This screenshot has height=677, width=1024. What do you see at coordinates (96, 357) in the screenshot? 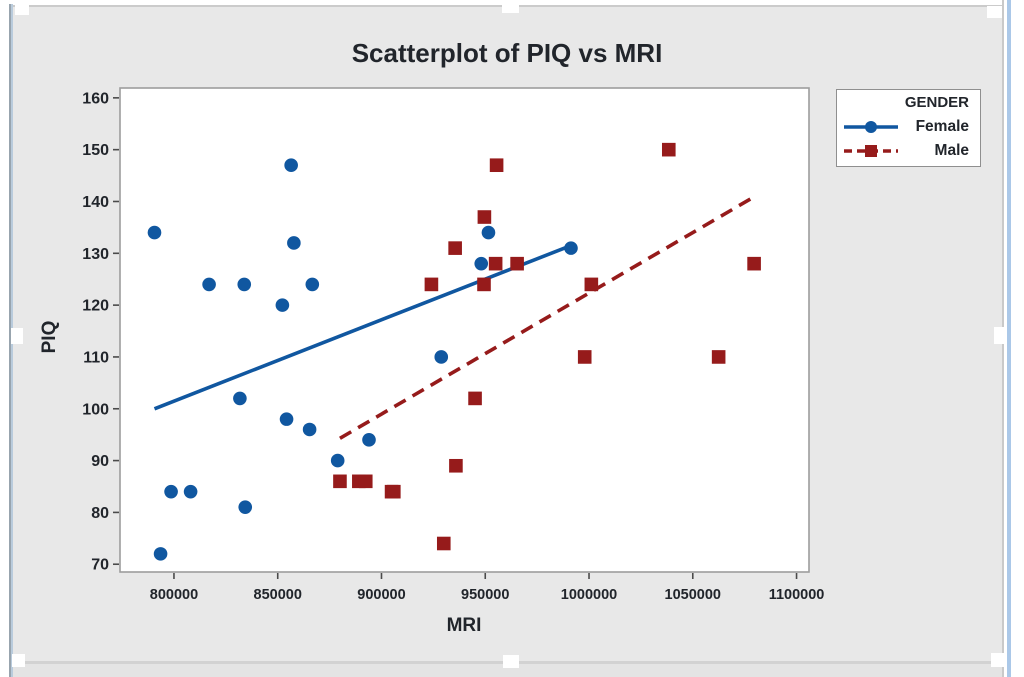
I see `y-tick-label: 110` at bounding box center [96, 357].